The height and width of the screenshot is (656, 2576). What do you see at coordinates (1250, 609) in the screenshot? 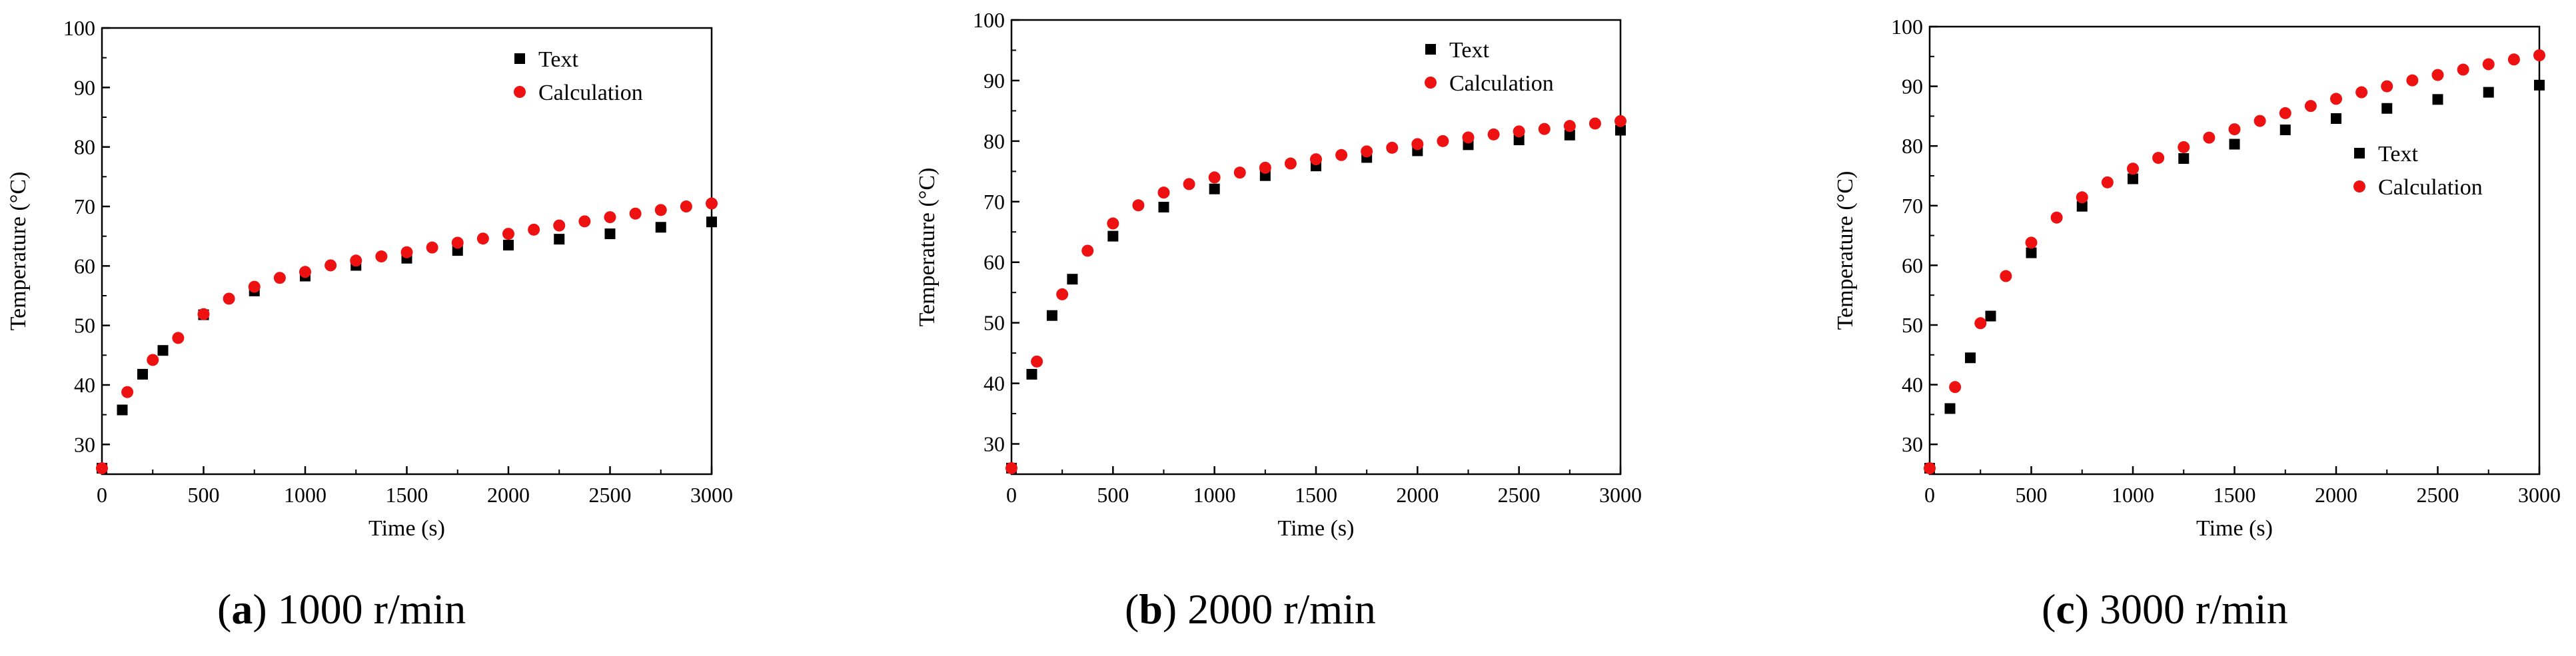
I see `caption-b: (b) 2000 r/min` at bounding box center [1250, 609].